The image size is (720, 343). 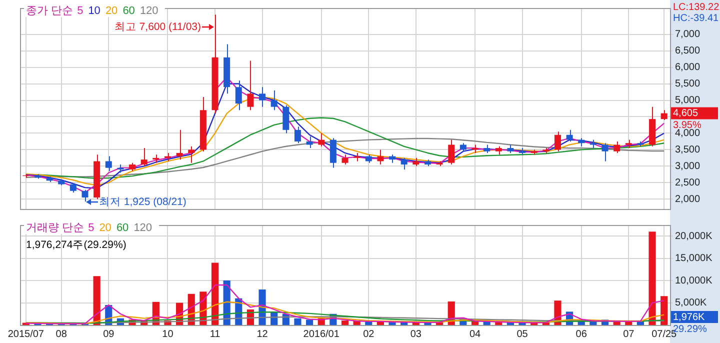 What do you see at coordinates (687, 166) in the screenshot?
I see `y-tick-label: 3,000` at bounding box center [687, 166].